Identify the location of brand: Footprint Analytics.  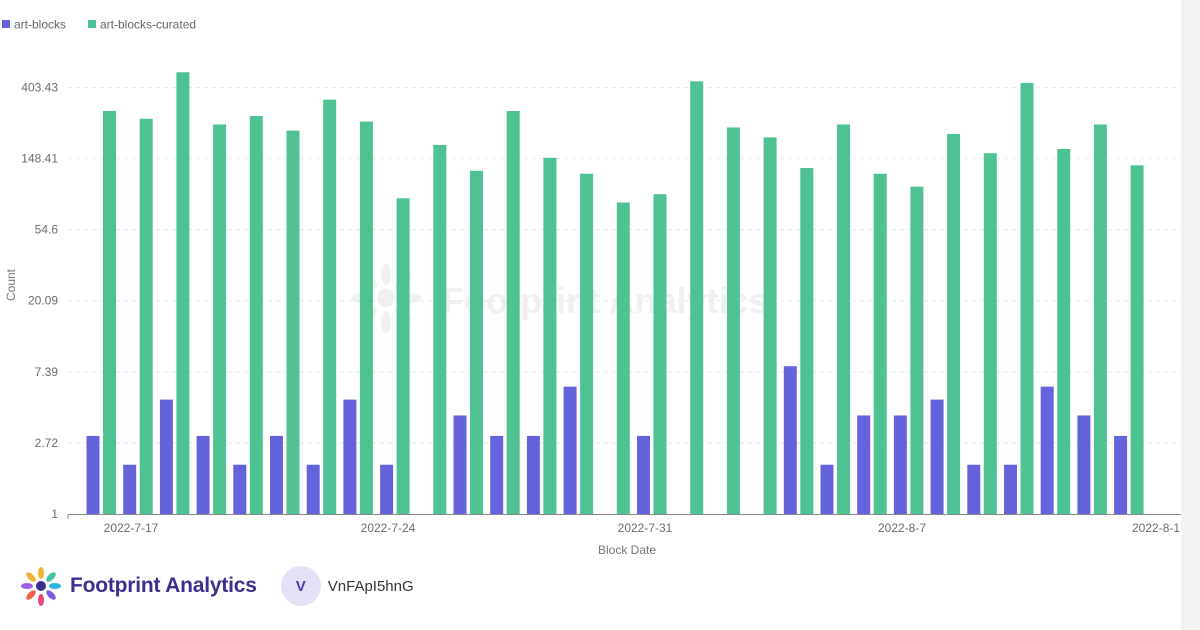
(137, 586).